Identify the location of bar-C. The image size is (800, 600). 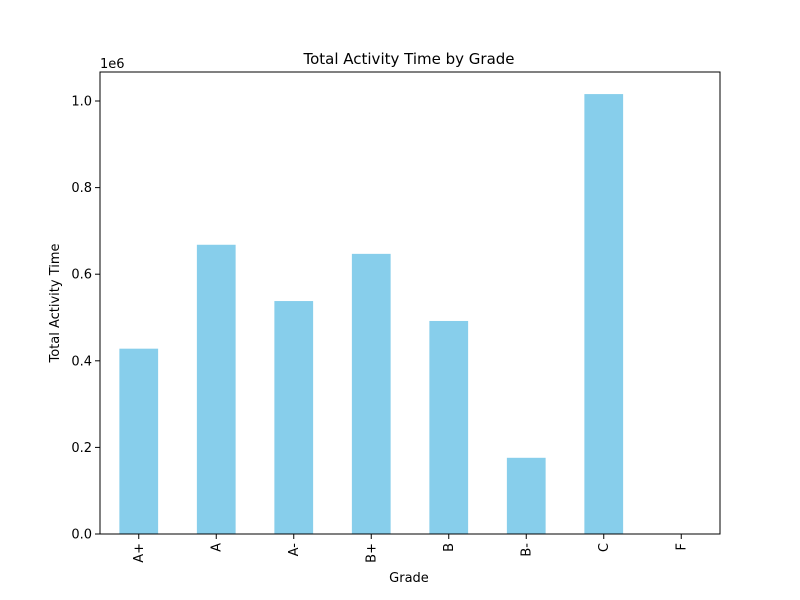
(604, 314).